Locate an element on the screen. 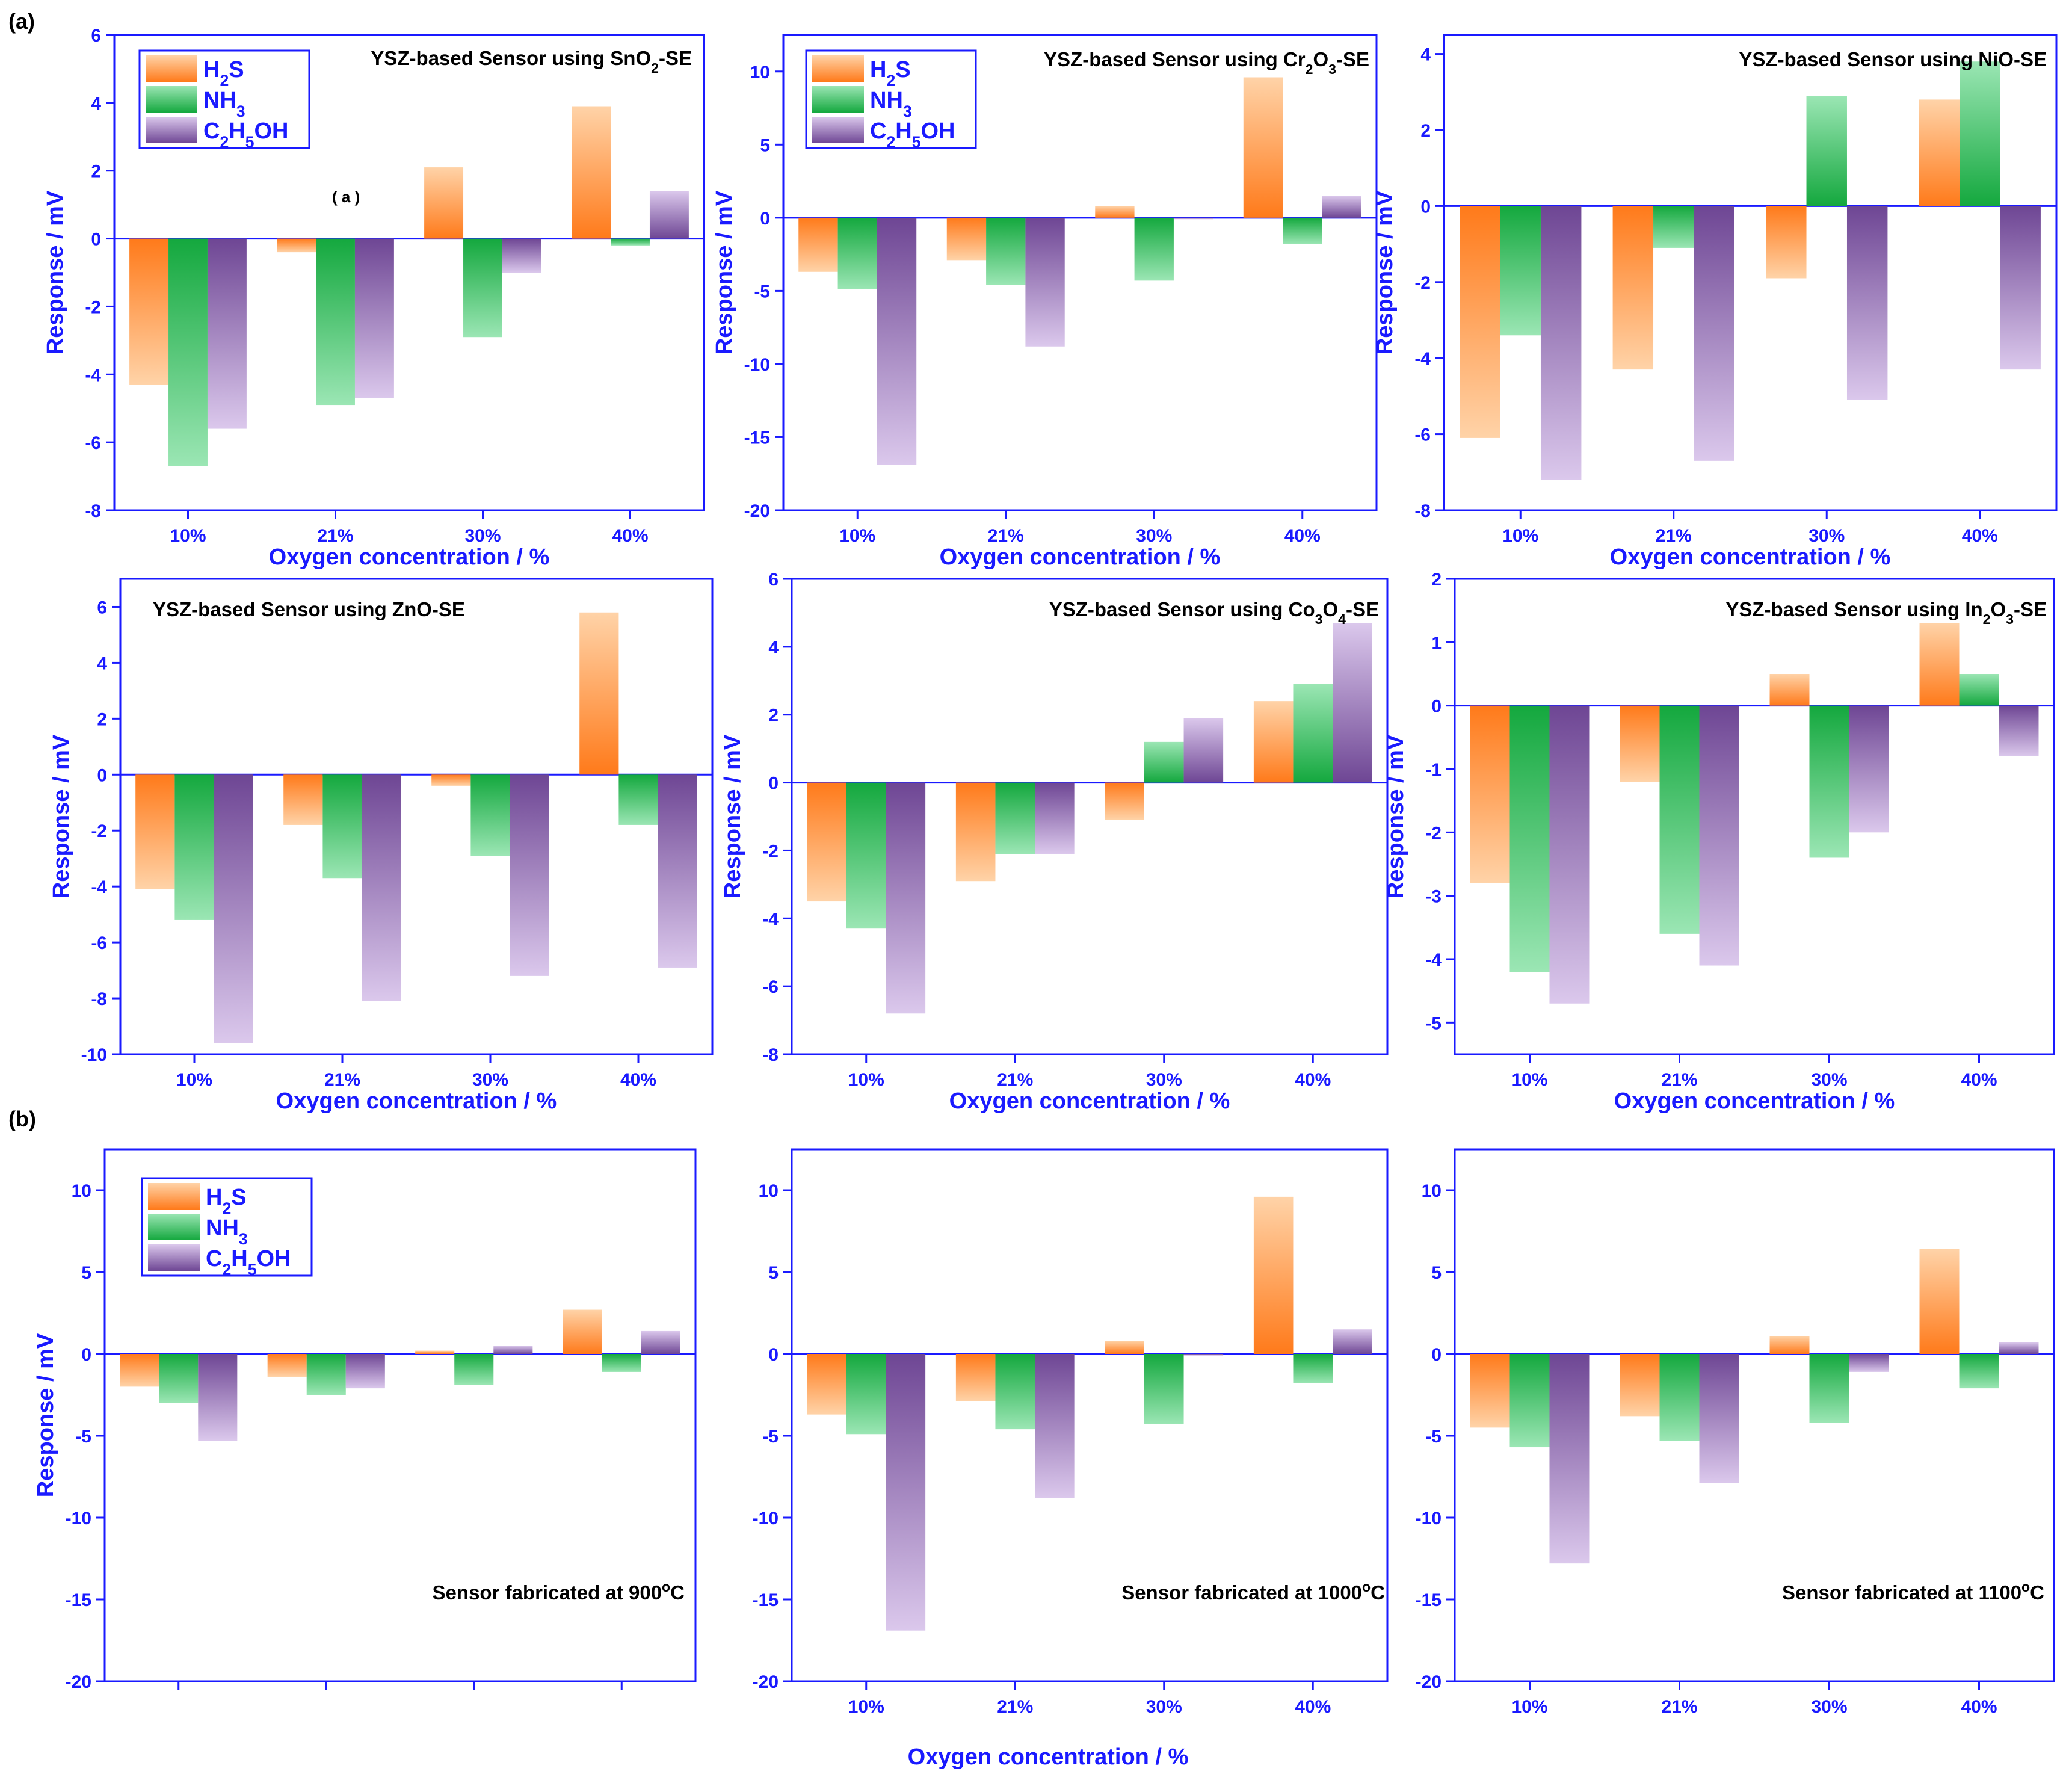  legend-swatch-nh3 is located at coordinates (174, 1227).